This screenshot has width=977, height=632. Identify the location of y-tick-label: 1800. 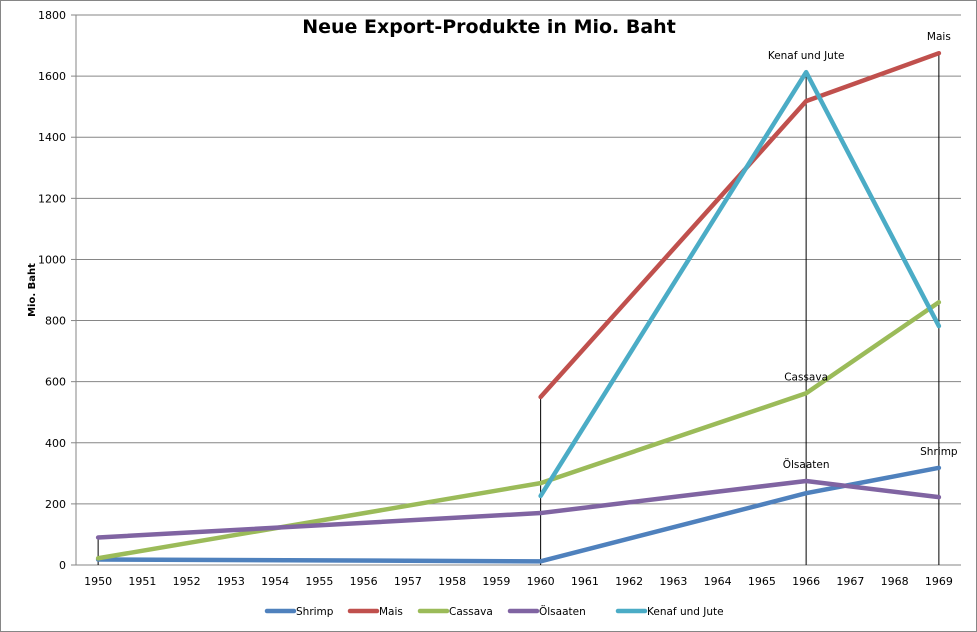
(52, 15).